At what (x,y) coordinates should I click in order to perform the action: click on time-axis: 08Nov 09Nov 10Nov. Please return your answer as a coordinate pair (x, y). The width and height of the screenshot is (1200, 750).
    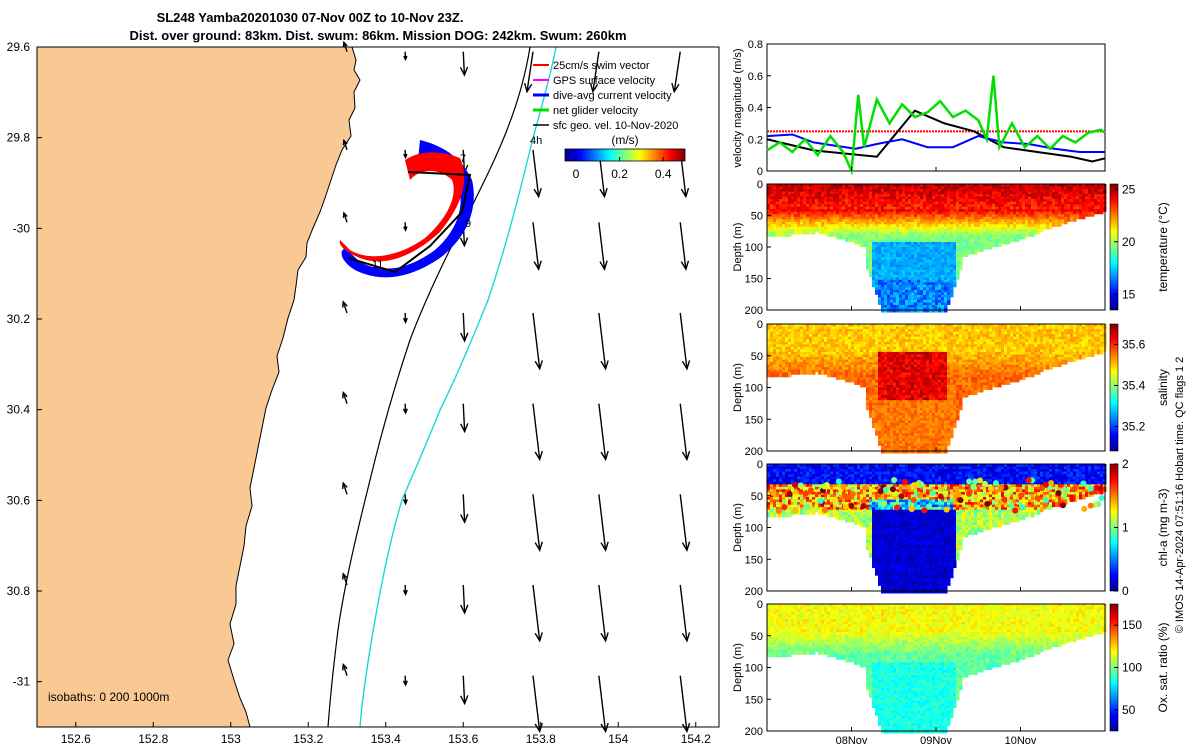
    Looking at the image, I should click on (936, 457).